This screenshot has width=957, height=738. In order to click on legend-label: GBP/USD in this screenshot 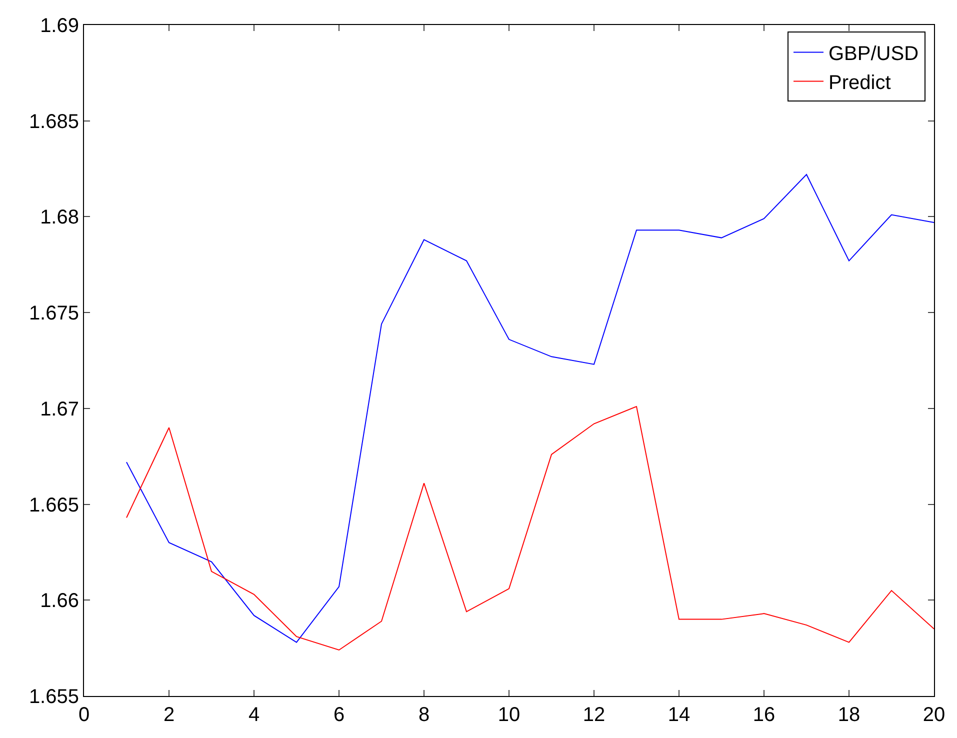, I will do `click(873, 54)`.